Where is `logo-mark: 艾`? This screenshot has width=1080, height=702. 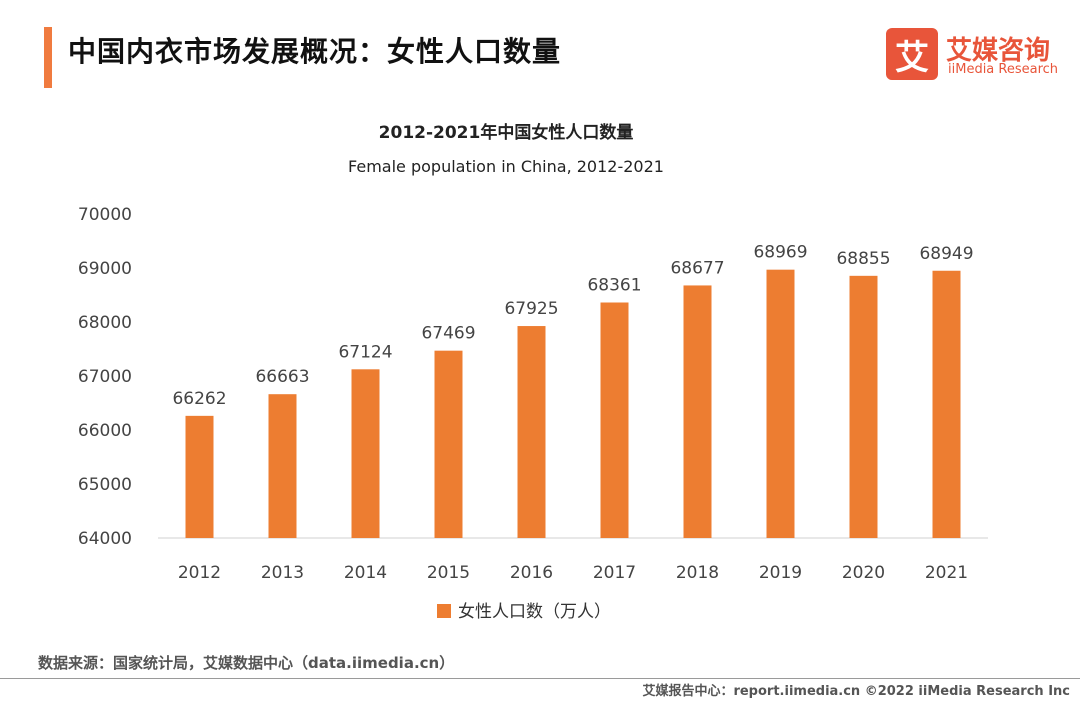
logo-mark: 艾 is located at coordinates (912, 54).